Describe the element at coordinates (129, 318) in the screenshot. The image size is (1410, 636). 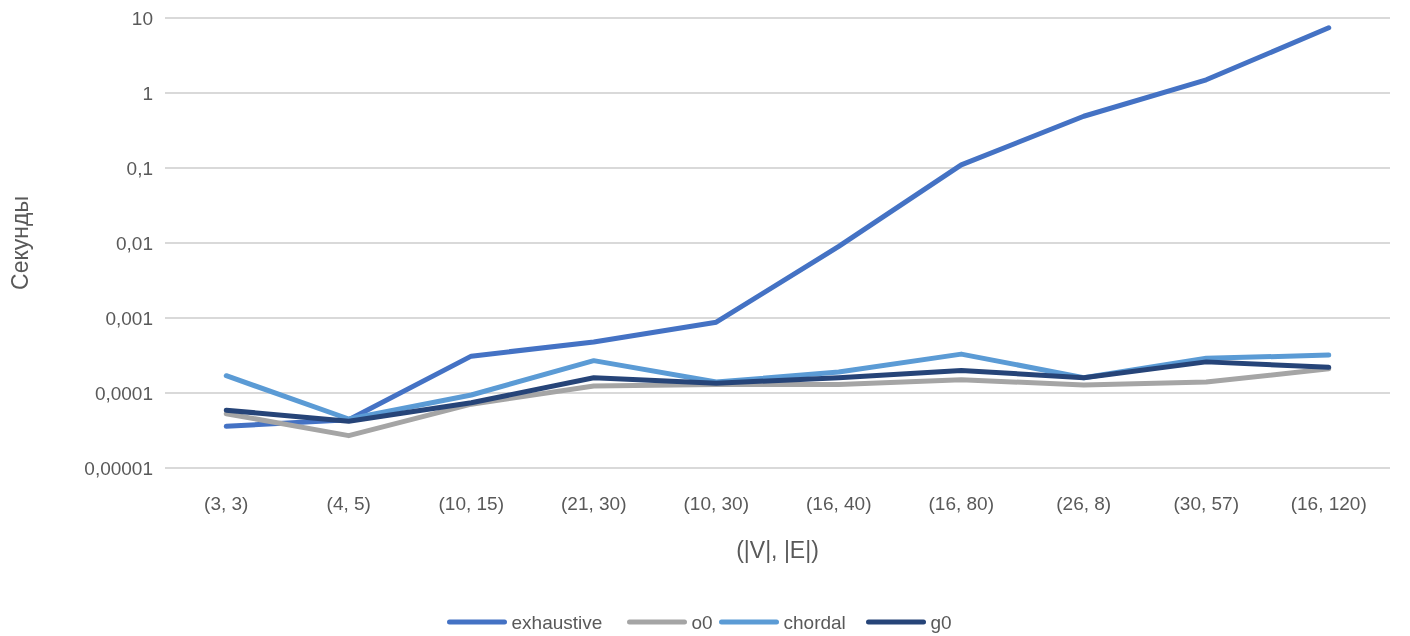
I see `y-tick-label: 0,001` at that location.